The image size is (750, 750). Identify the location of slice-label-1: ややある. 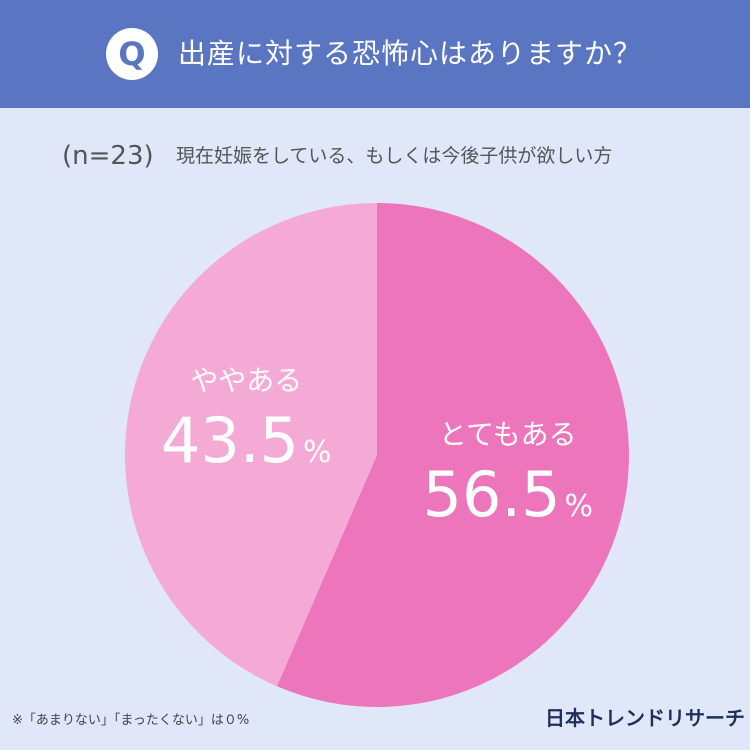
(246, 380).